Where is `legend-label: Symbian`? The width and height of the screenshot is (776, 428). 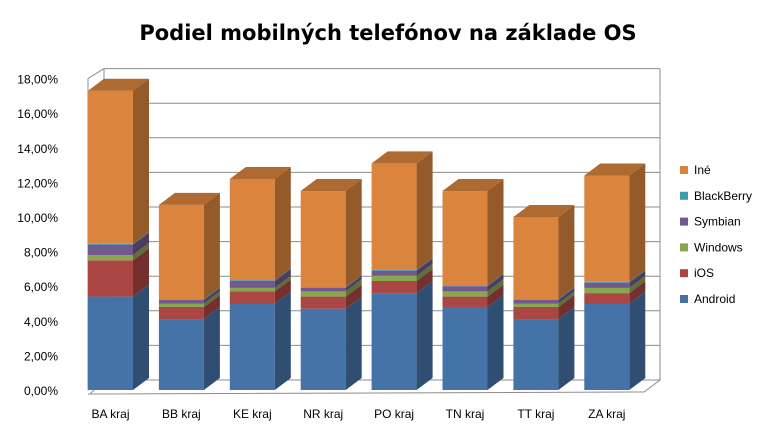
legend-label: Symbian is located at coordinates (717, 222).